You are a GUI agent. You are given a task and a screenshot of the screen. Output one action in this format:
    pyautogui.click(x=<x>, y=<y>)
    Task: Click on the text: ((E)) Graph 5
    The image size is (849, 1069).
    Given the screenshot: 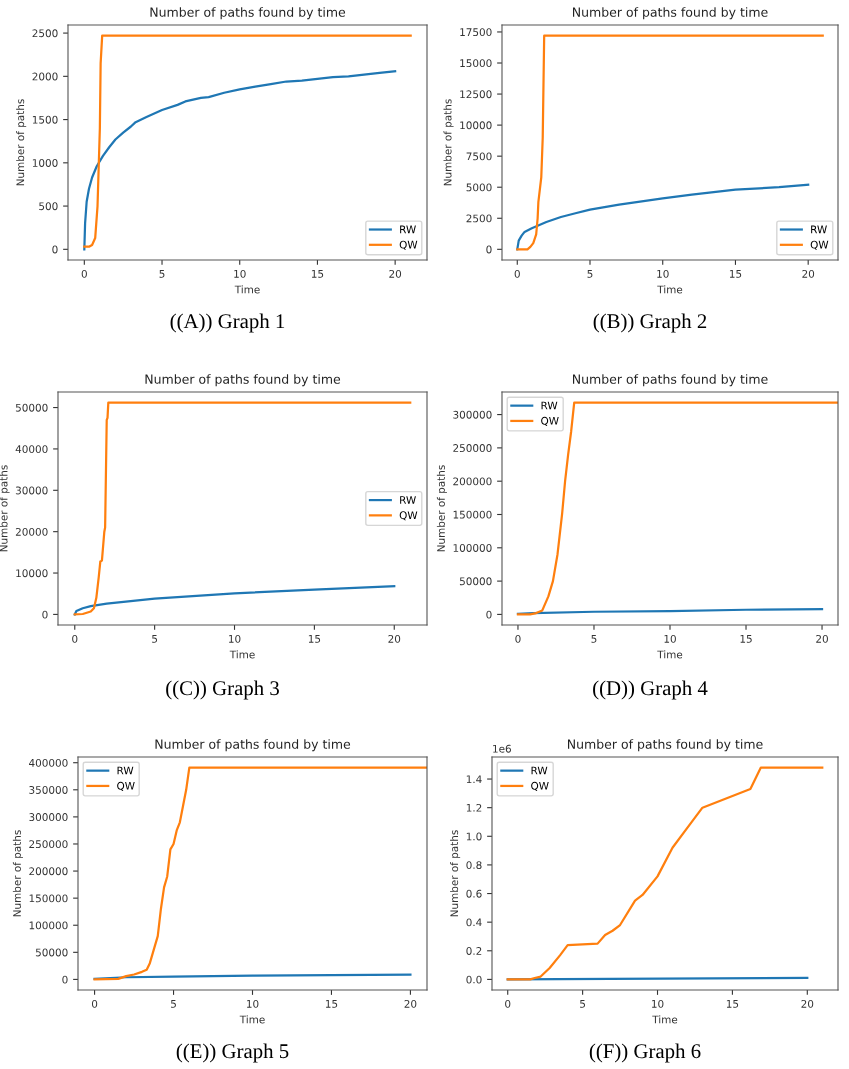 What is the action you would take?
    pyautogui.click(x=232, y=1053)
    